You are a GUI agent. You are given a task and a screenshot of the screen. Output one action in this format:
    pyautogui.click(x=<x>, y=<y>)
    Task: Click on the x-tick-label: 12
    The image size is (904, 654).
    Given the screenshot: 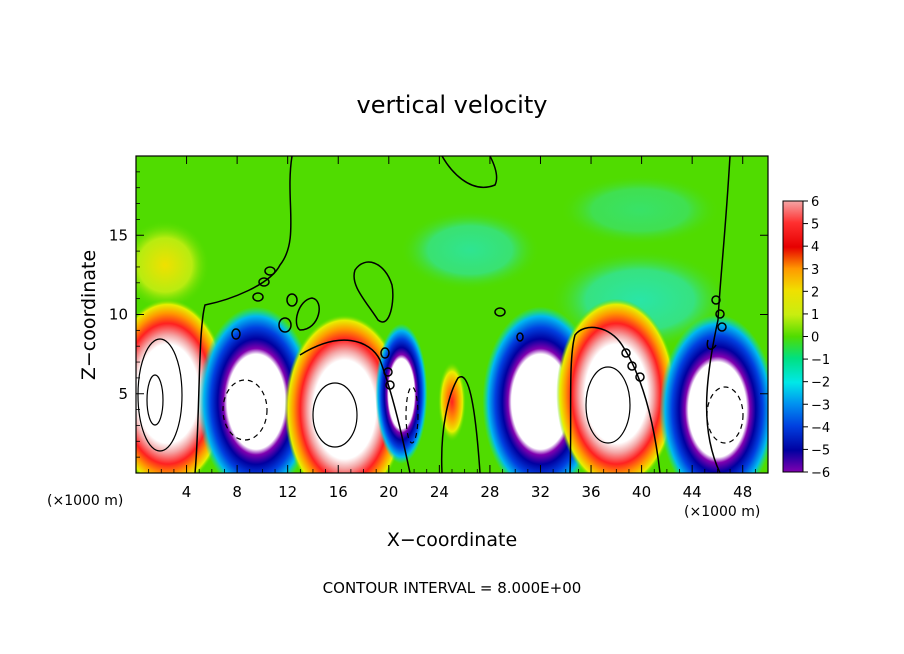 What is the action you would take?
    pyautogui.click(x=287, y=492)
    